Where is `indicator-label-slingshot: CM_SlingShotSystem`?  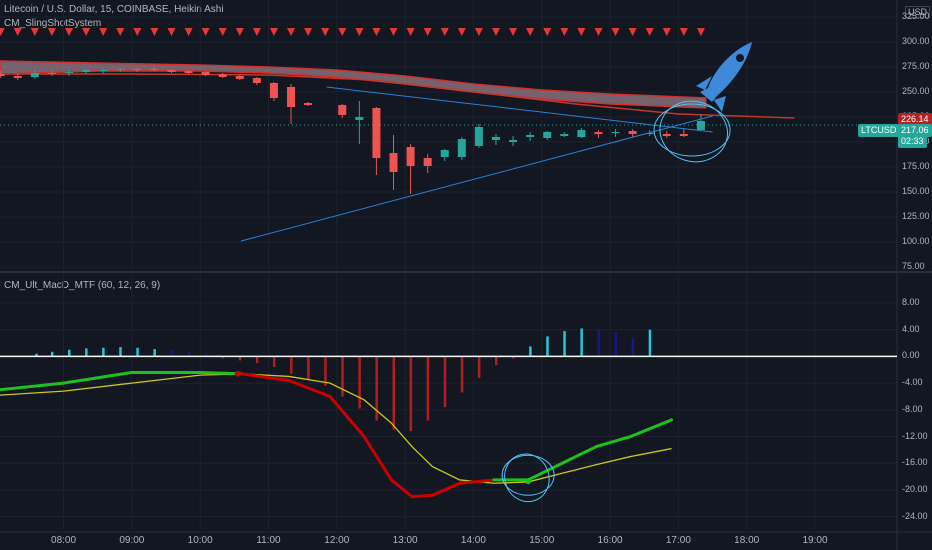
indicator-label-slingshot: CM_SlingShotSystem is located at coordinates (53, 23).